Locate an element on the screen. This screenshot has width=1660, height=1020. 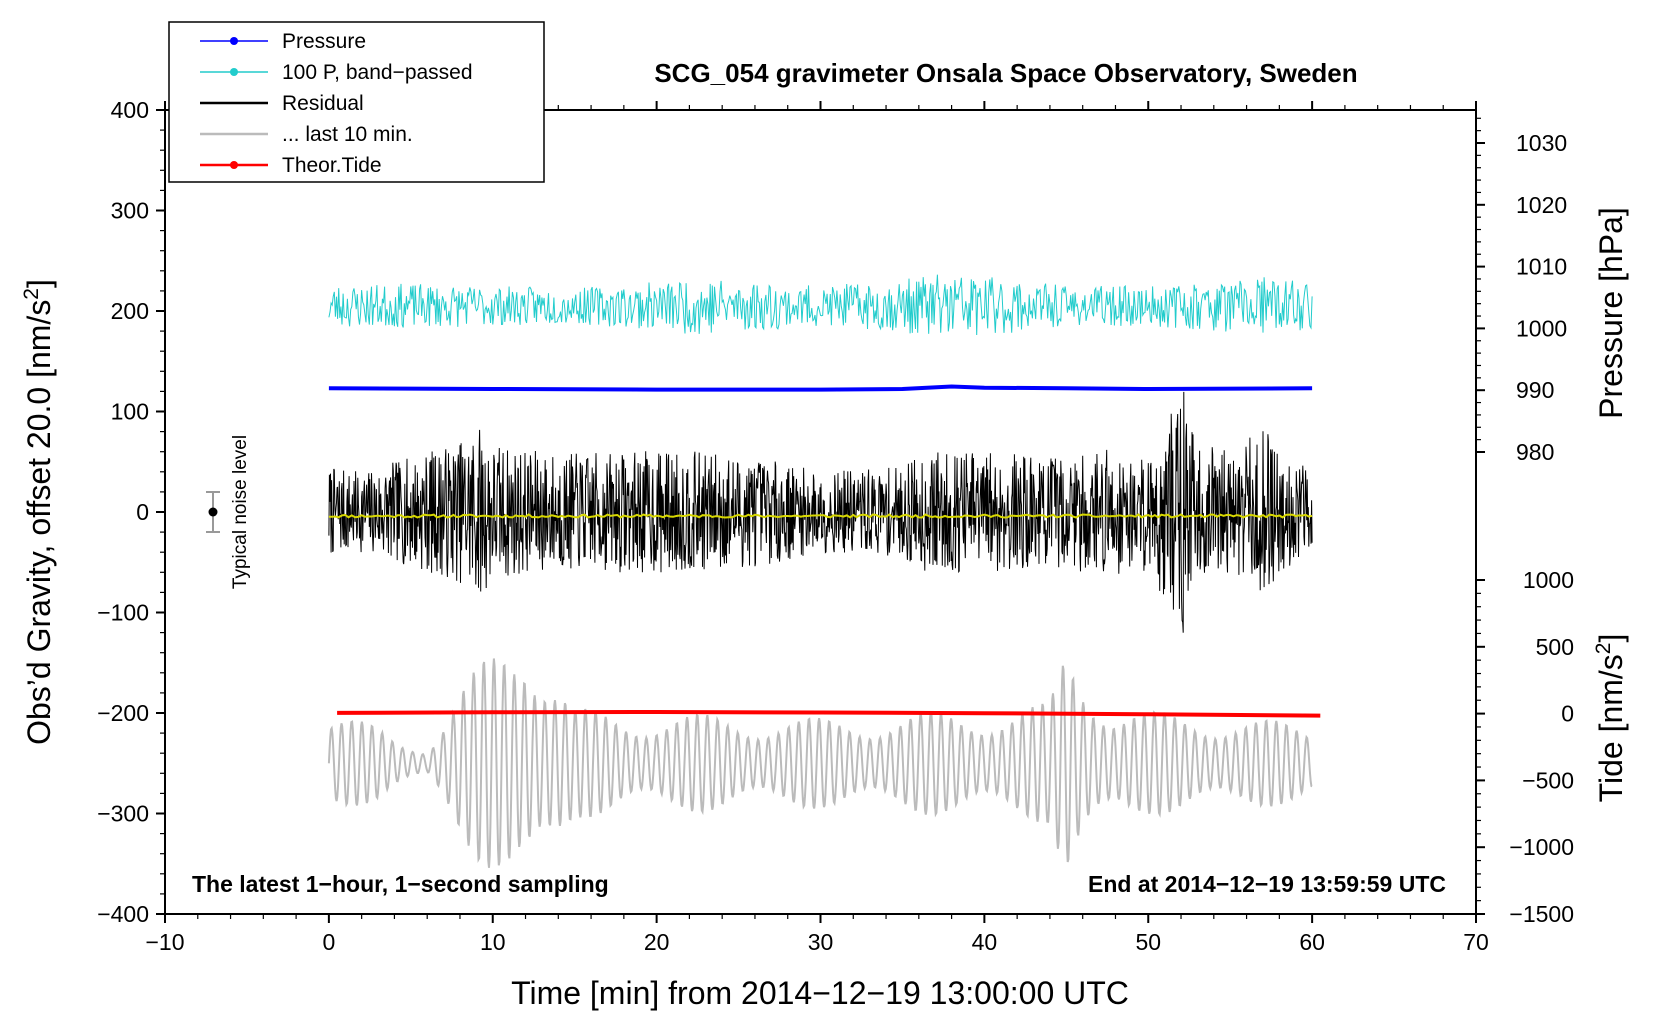
noise-level-marker: Typical noise level is located at coordinates (228, 512).